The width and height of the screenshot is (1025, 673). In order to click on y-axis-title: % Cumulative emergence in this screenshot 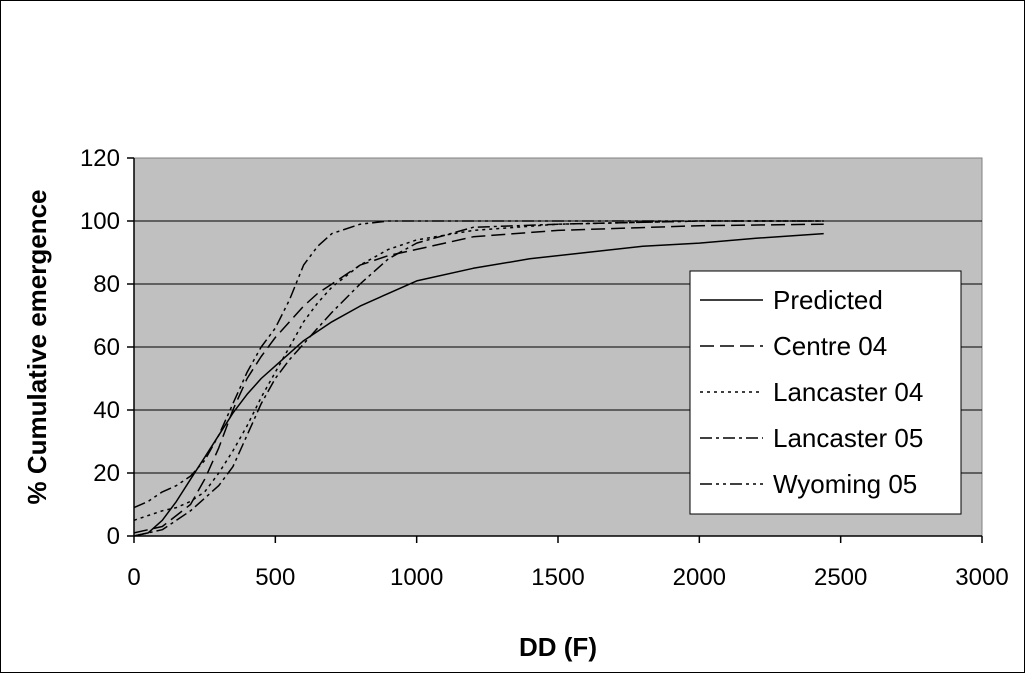, I will do `click(37, 346)`.